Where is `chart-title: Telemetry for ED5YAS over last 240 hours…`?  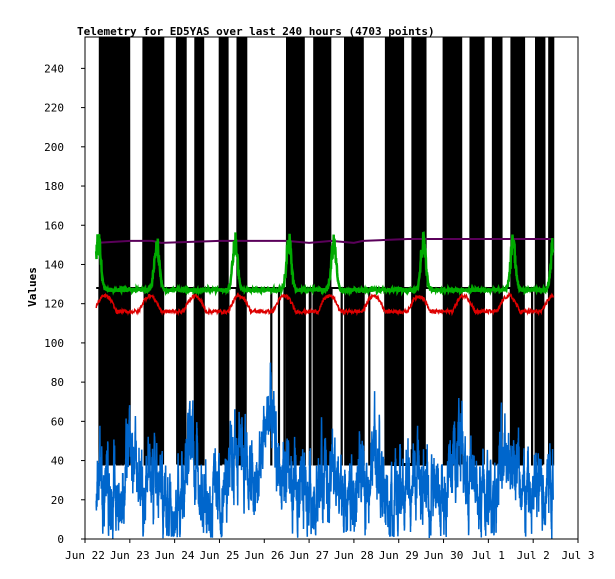 chart-title: Telemetry for ED5YAS over last 240 hours… is located at coordinates (256, 31).